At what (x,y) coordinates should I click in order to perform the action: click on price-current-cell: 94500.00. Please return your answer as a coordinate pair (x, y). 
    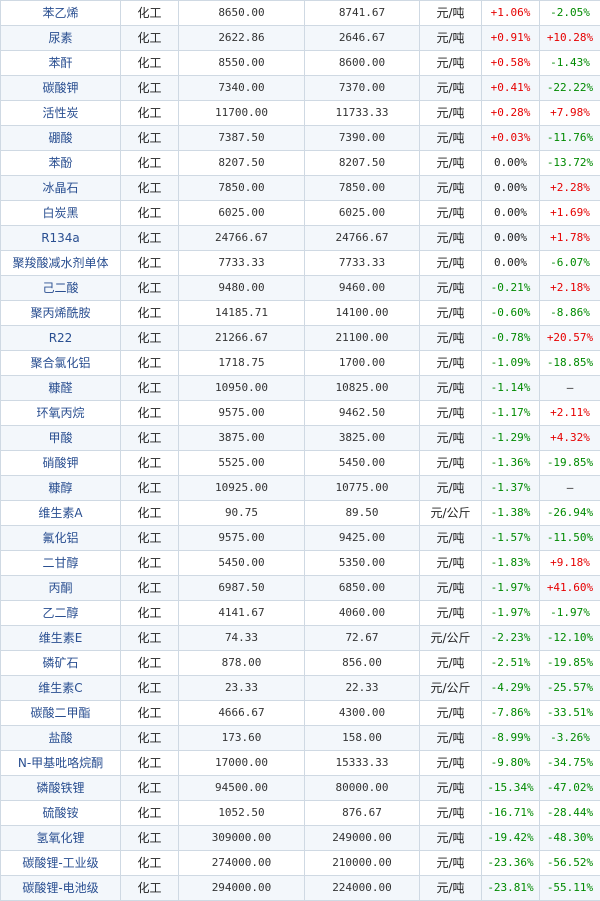
    Looking at the image, I should click on (241, 788).